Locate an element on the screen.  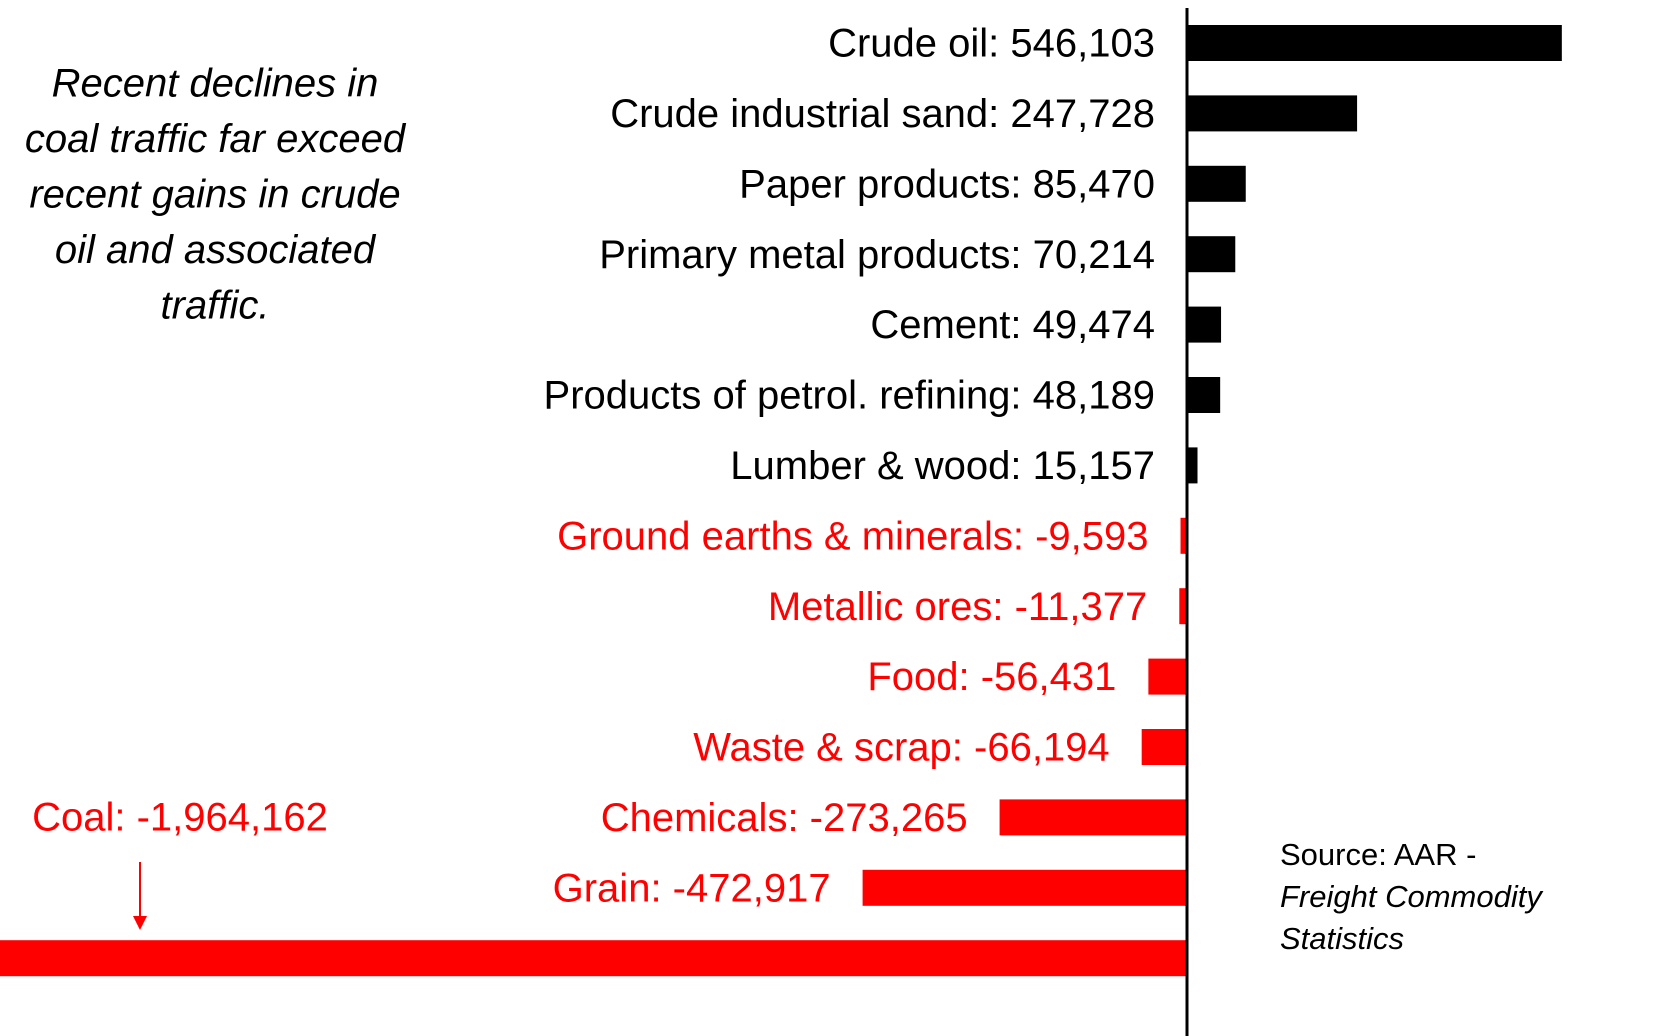
annotation-line: recent gains in crude is located at coordinates (214, 195).